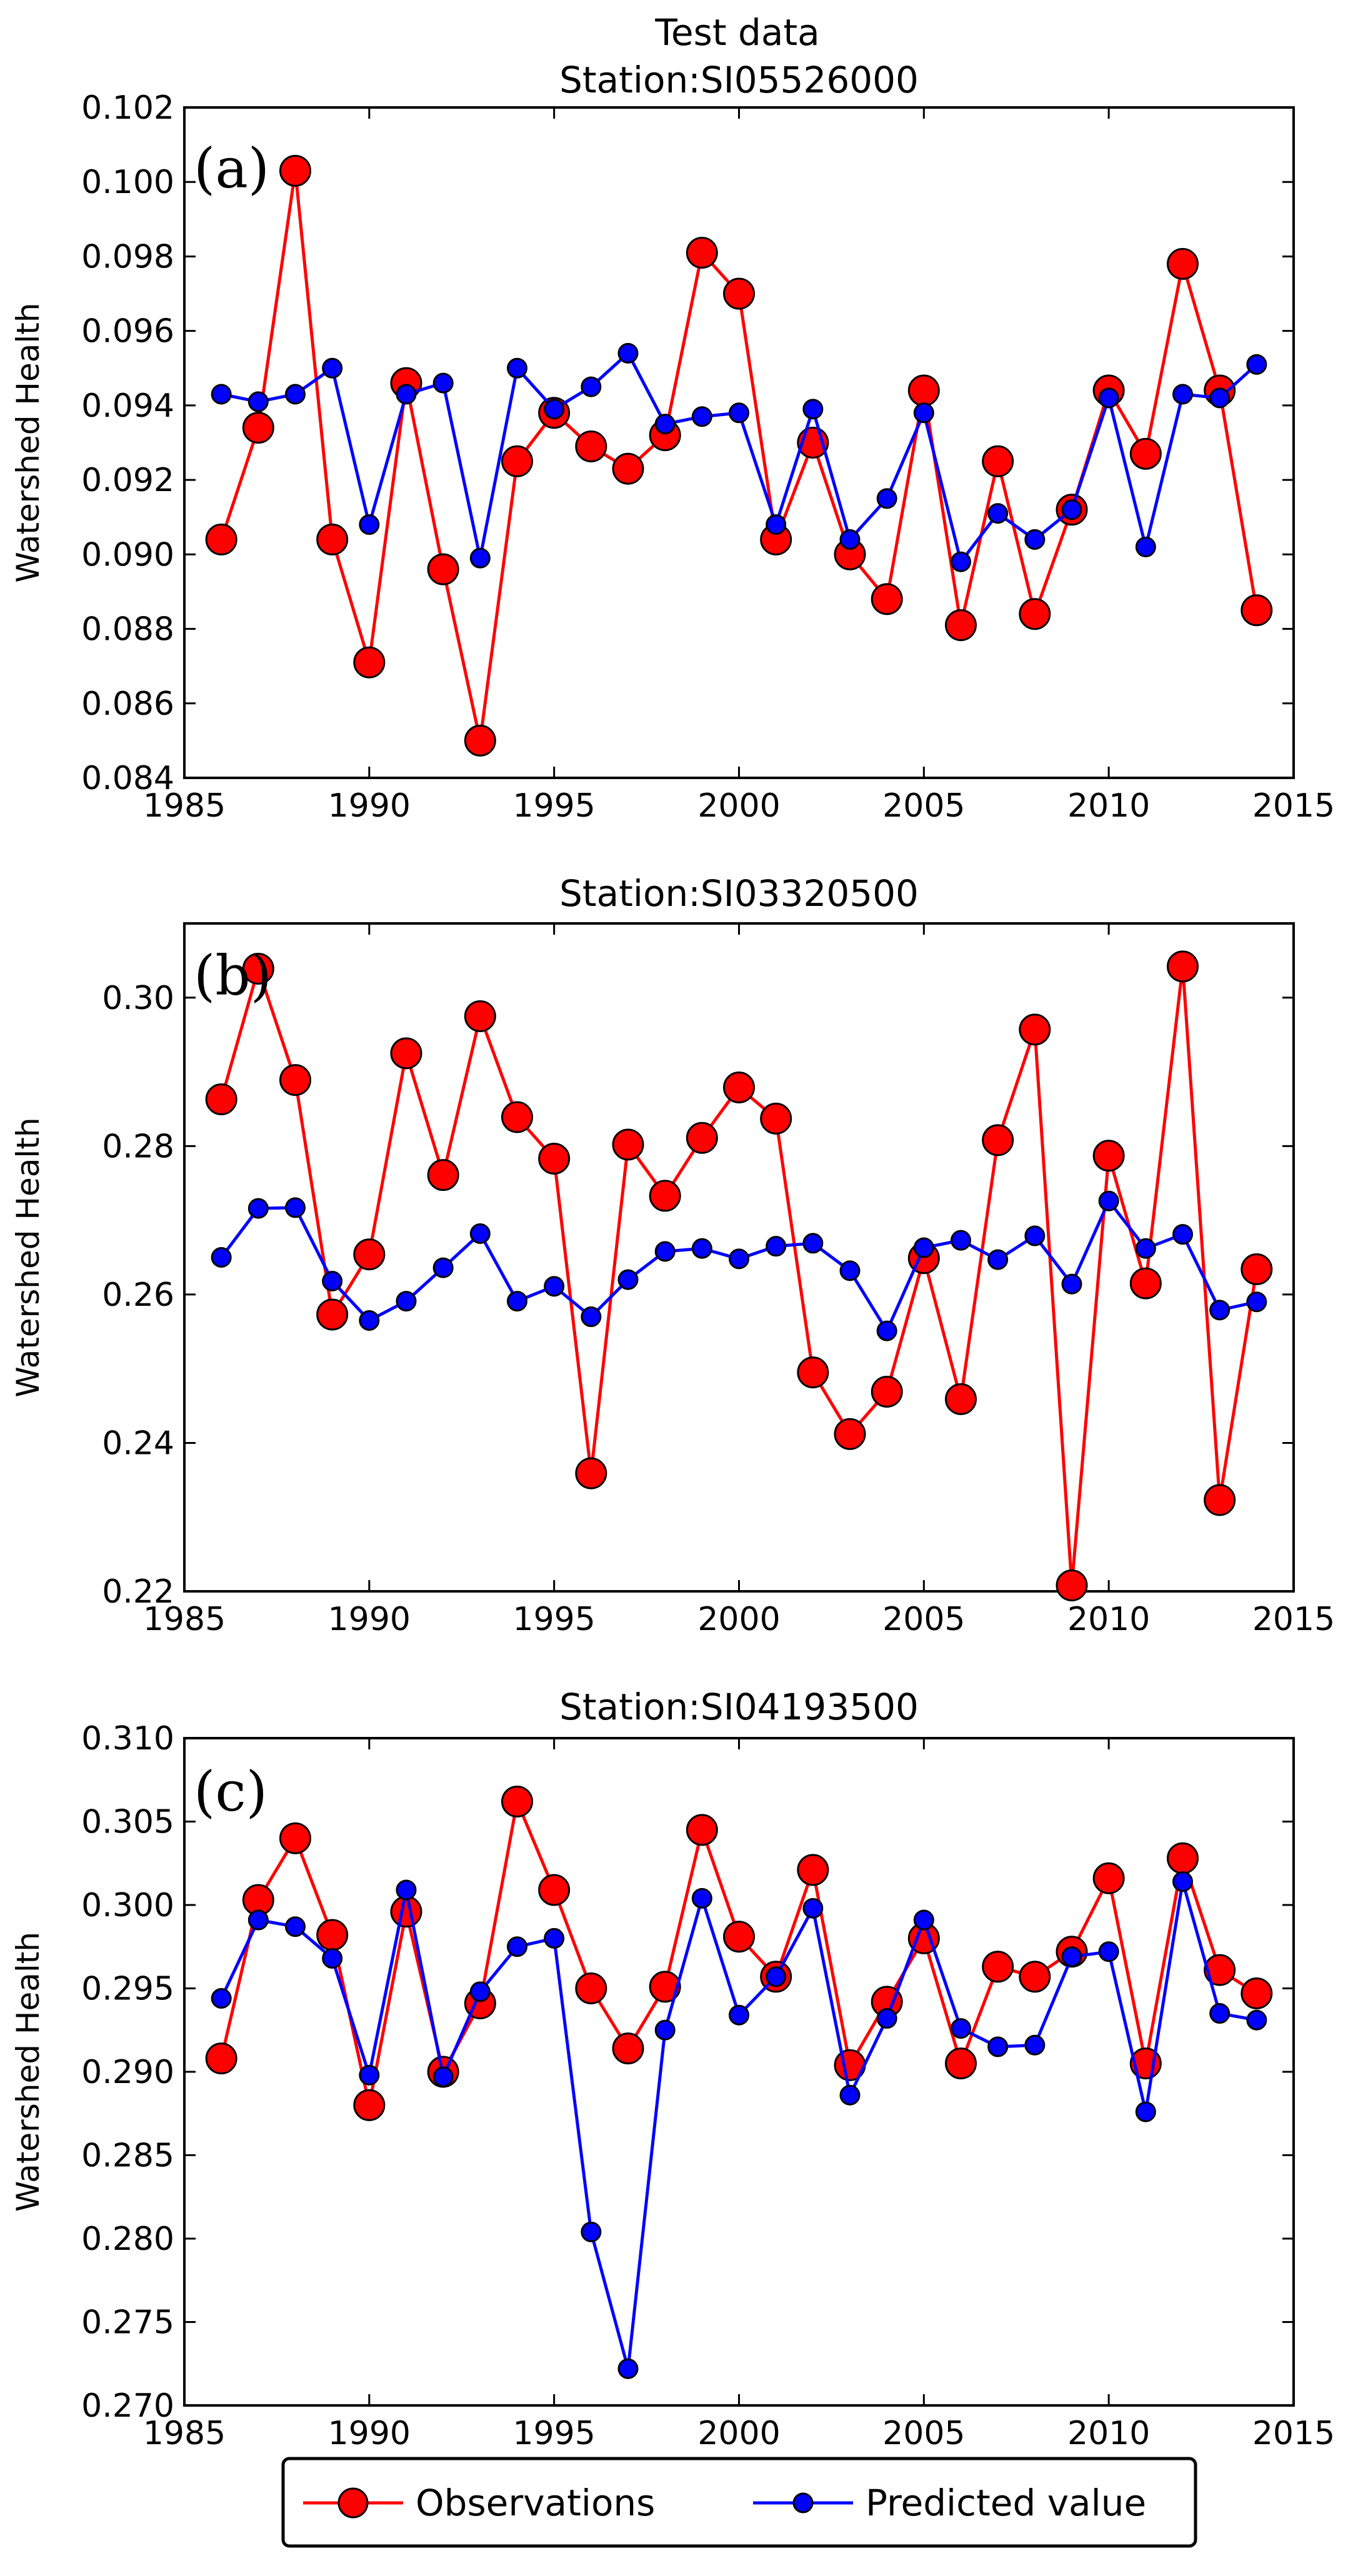 The image size is (1358, 2576). I want to click on y-tick-label-c: 0.270, so click(128, 2406).